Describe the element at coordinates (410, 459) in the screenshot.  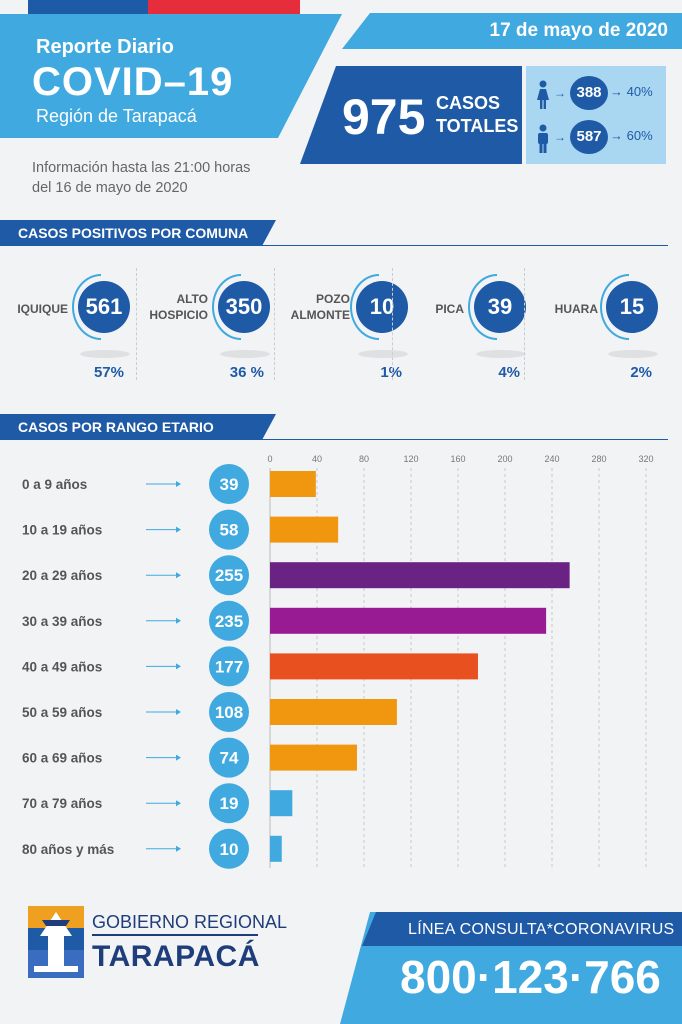
I see `x-tick-label: 120` at that location.